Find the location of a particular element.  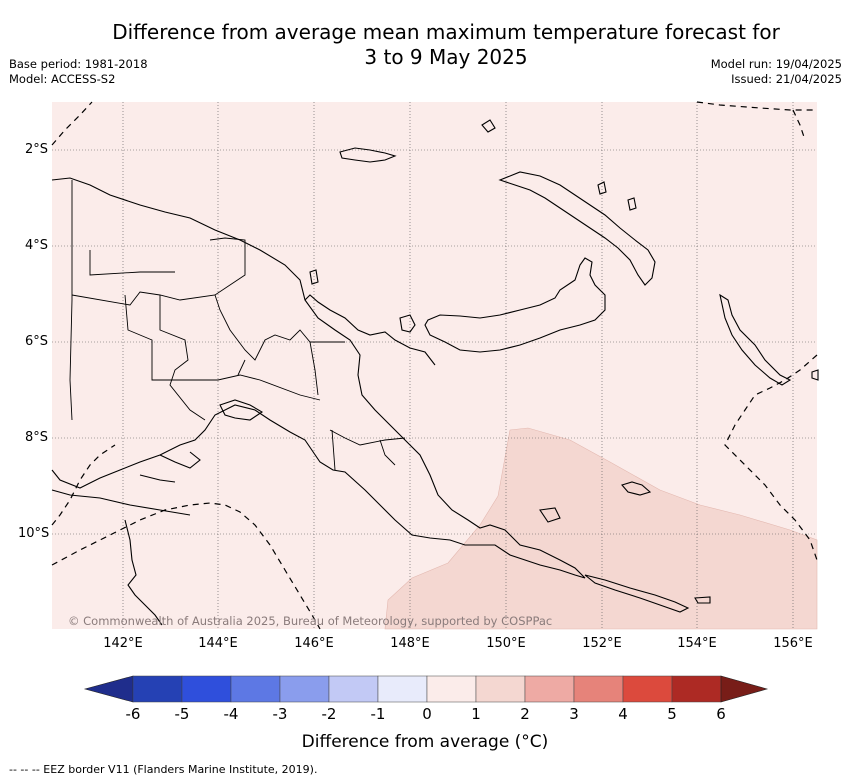

colorbar-tick-label: 6 is located at coordinates (721, 714).